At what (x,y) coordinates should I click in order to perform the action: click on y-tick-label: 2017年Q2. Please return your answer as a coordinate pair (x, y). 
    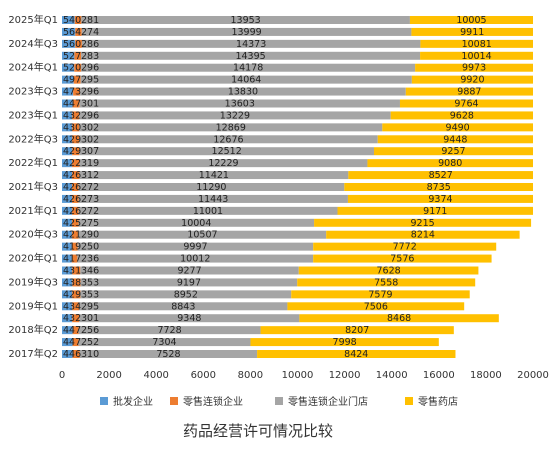
    Looking at the image, I should click on (33, 353).